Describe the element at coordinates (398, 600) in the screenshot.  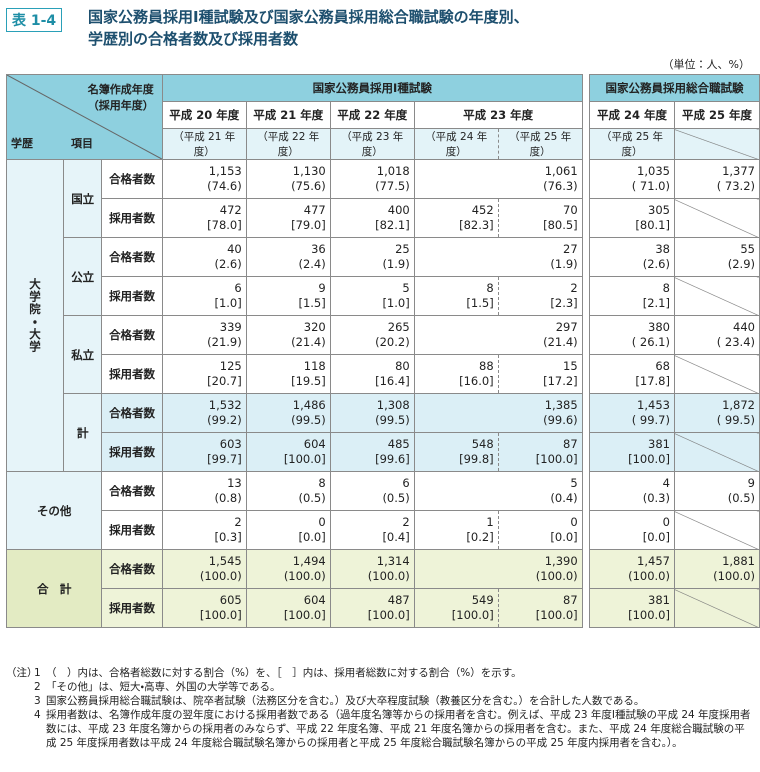
I see `count: 487` at that location.